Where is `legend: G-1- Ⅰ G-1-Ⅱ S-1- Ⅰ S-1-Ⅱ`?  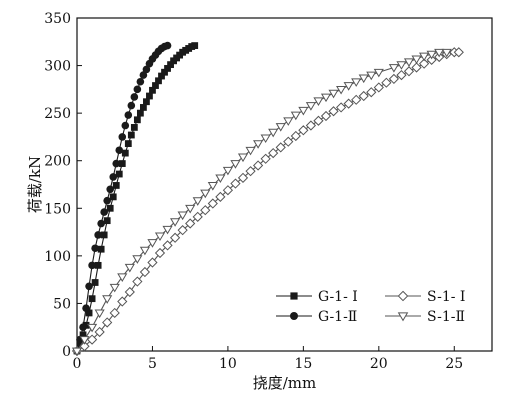 legend: G-1- Ⅰ G-1-Ⅱ S-1- Ⅰ S-1-Ⅱ is located at coordinates (370, 307).